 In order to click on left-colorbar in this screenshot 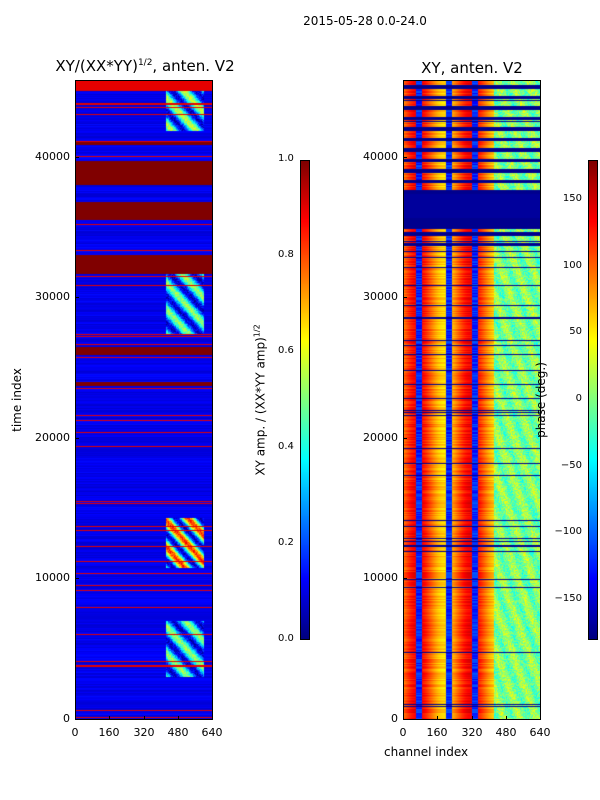, I will do `click(305, 400)`.